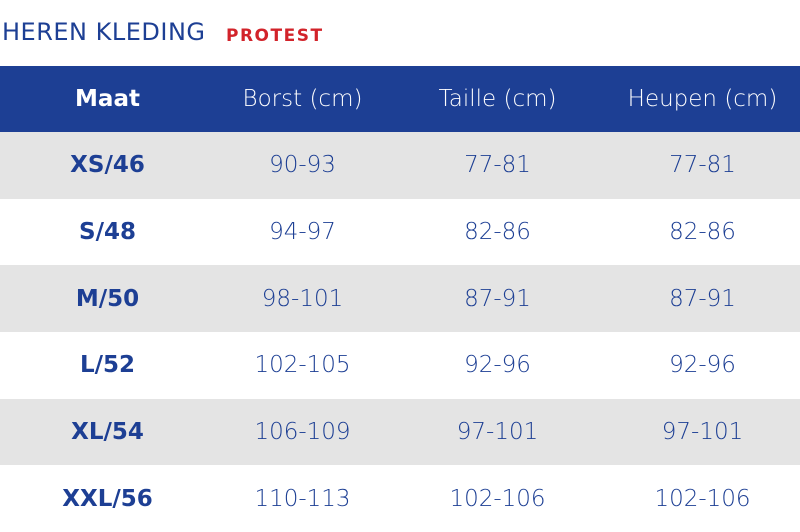 This screenshot has width=800, height=532. Describe the element at coordinates (302, 232) in the screenshot. I see `borst-cell: 94-97` at that location.